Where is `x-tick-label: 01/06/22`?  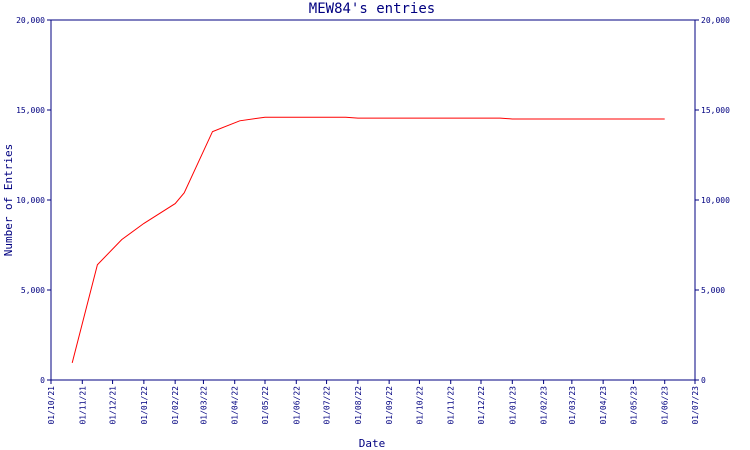 x-tick-label: 01/06/22 is located at coordinates (296, 405).